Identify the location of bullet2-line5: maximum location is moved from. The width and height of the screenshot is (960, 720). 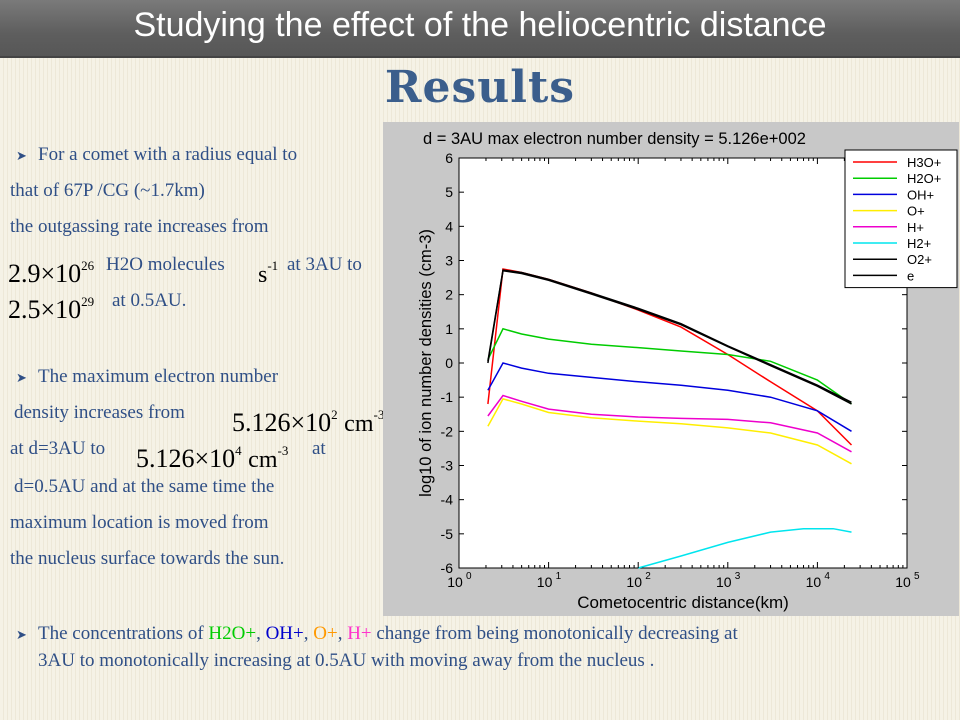
(139, 522).